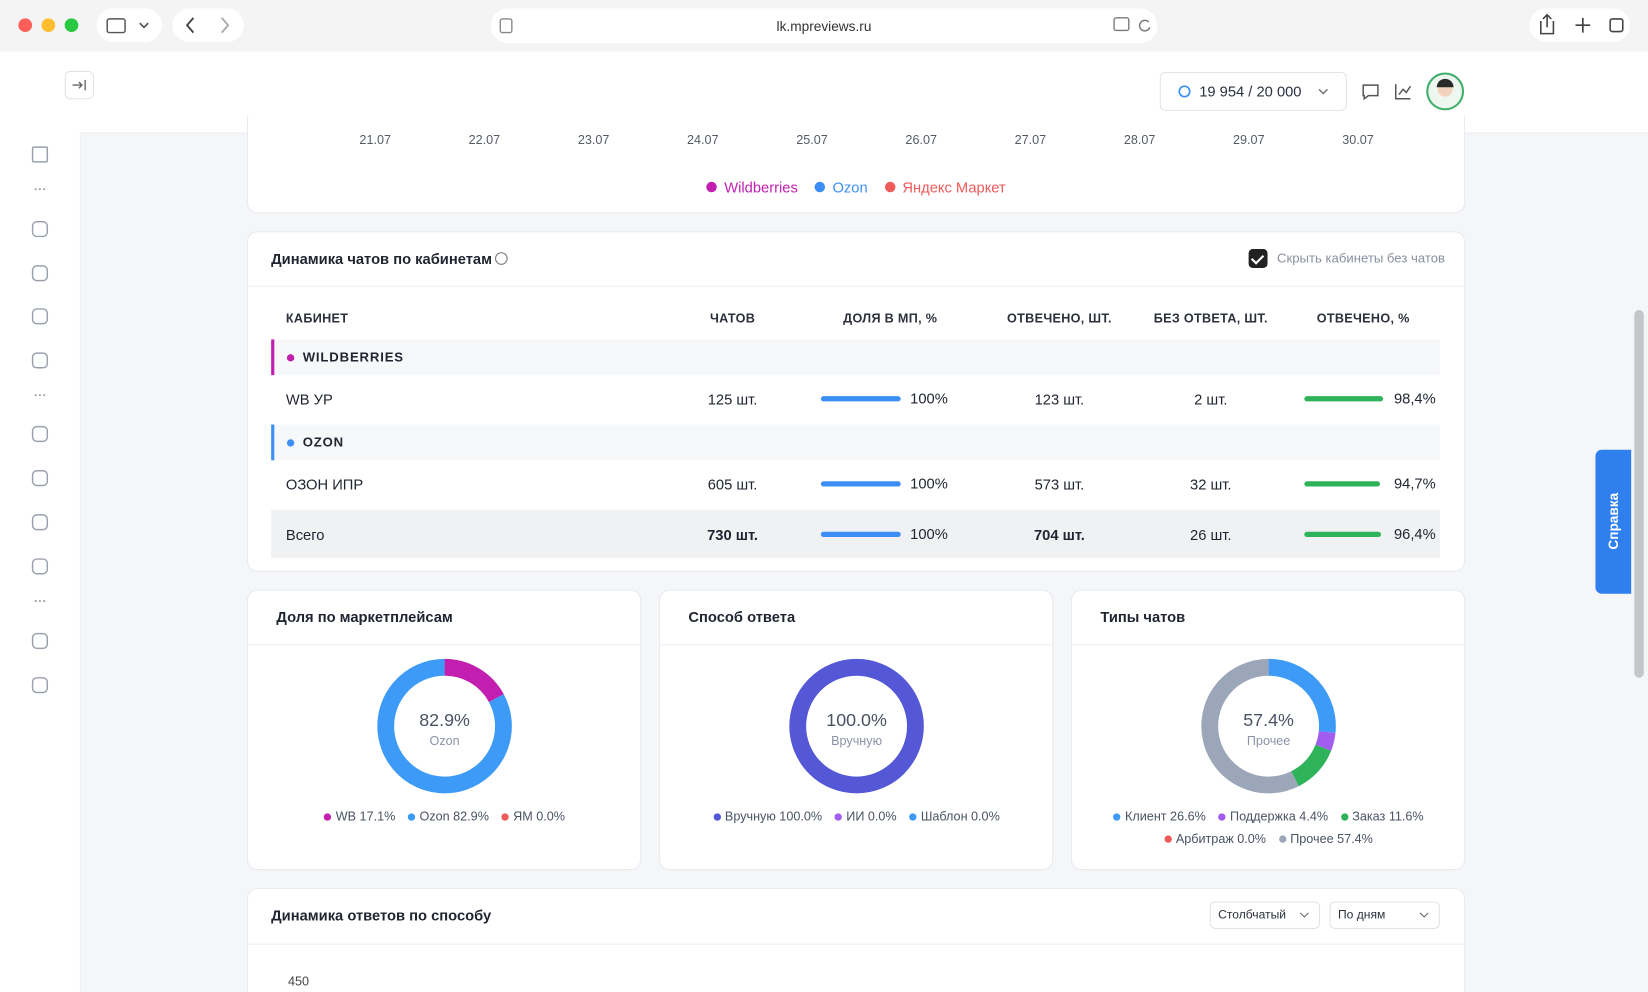  What do you see at coordinates (208, 25) in the screenshot?
I see `nav-buttons` at bounding box center [208, 25].